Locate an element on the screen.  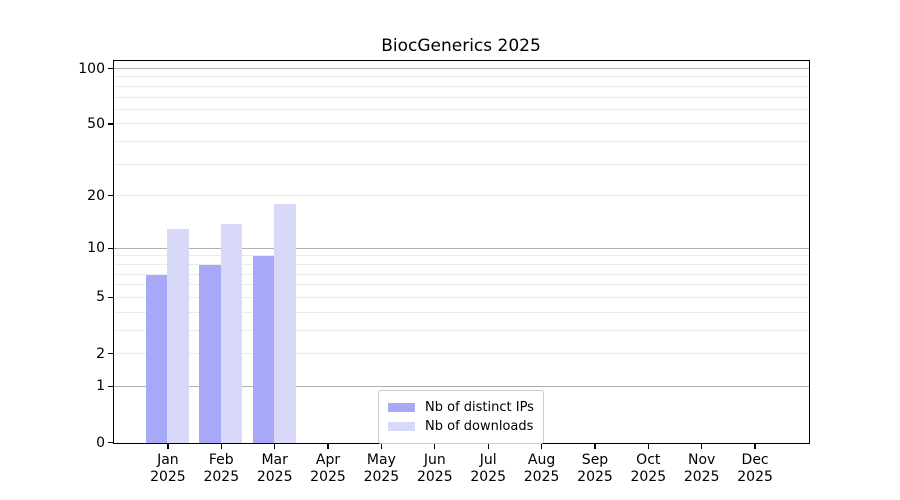
x-tick-label-jun: Jun 2025 is located at coordinates (434, 468).